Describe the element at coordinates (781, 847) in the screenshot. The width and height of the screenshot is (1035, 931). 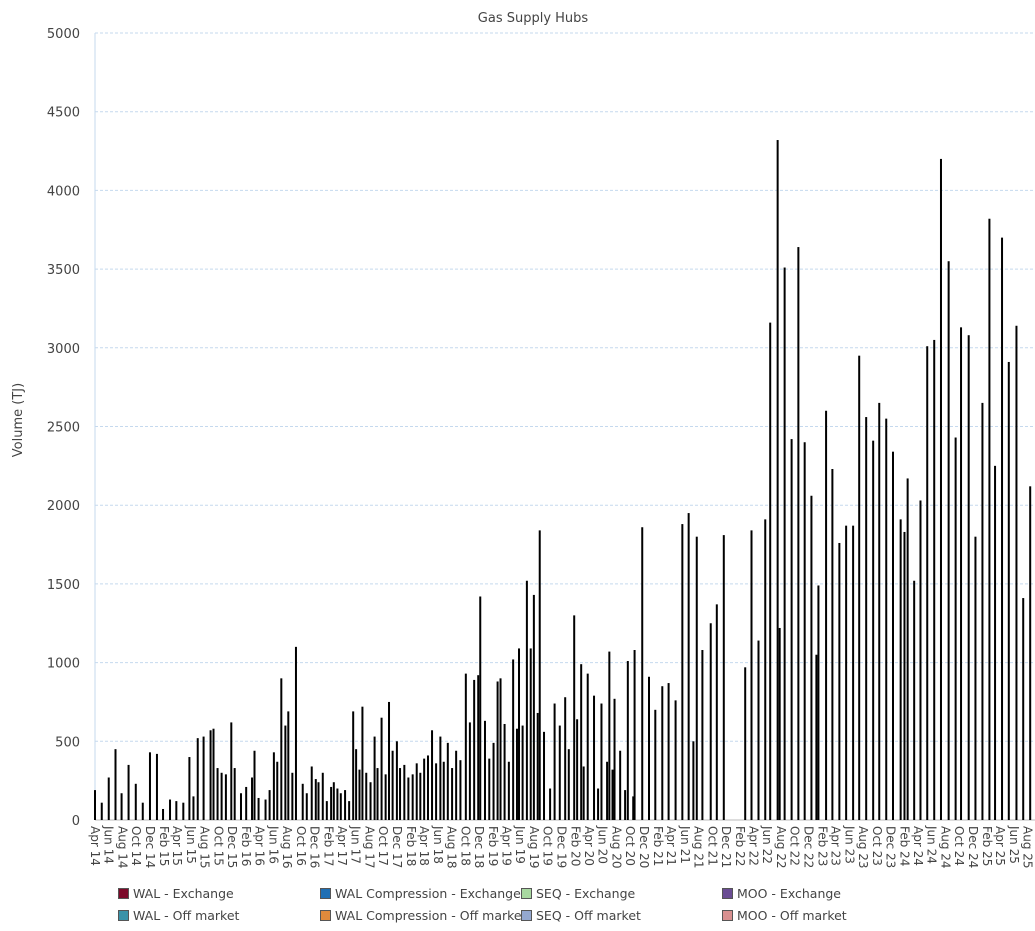
I see `x-tick-label: Aug 22` at that location.